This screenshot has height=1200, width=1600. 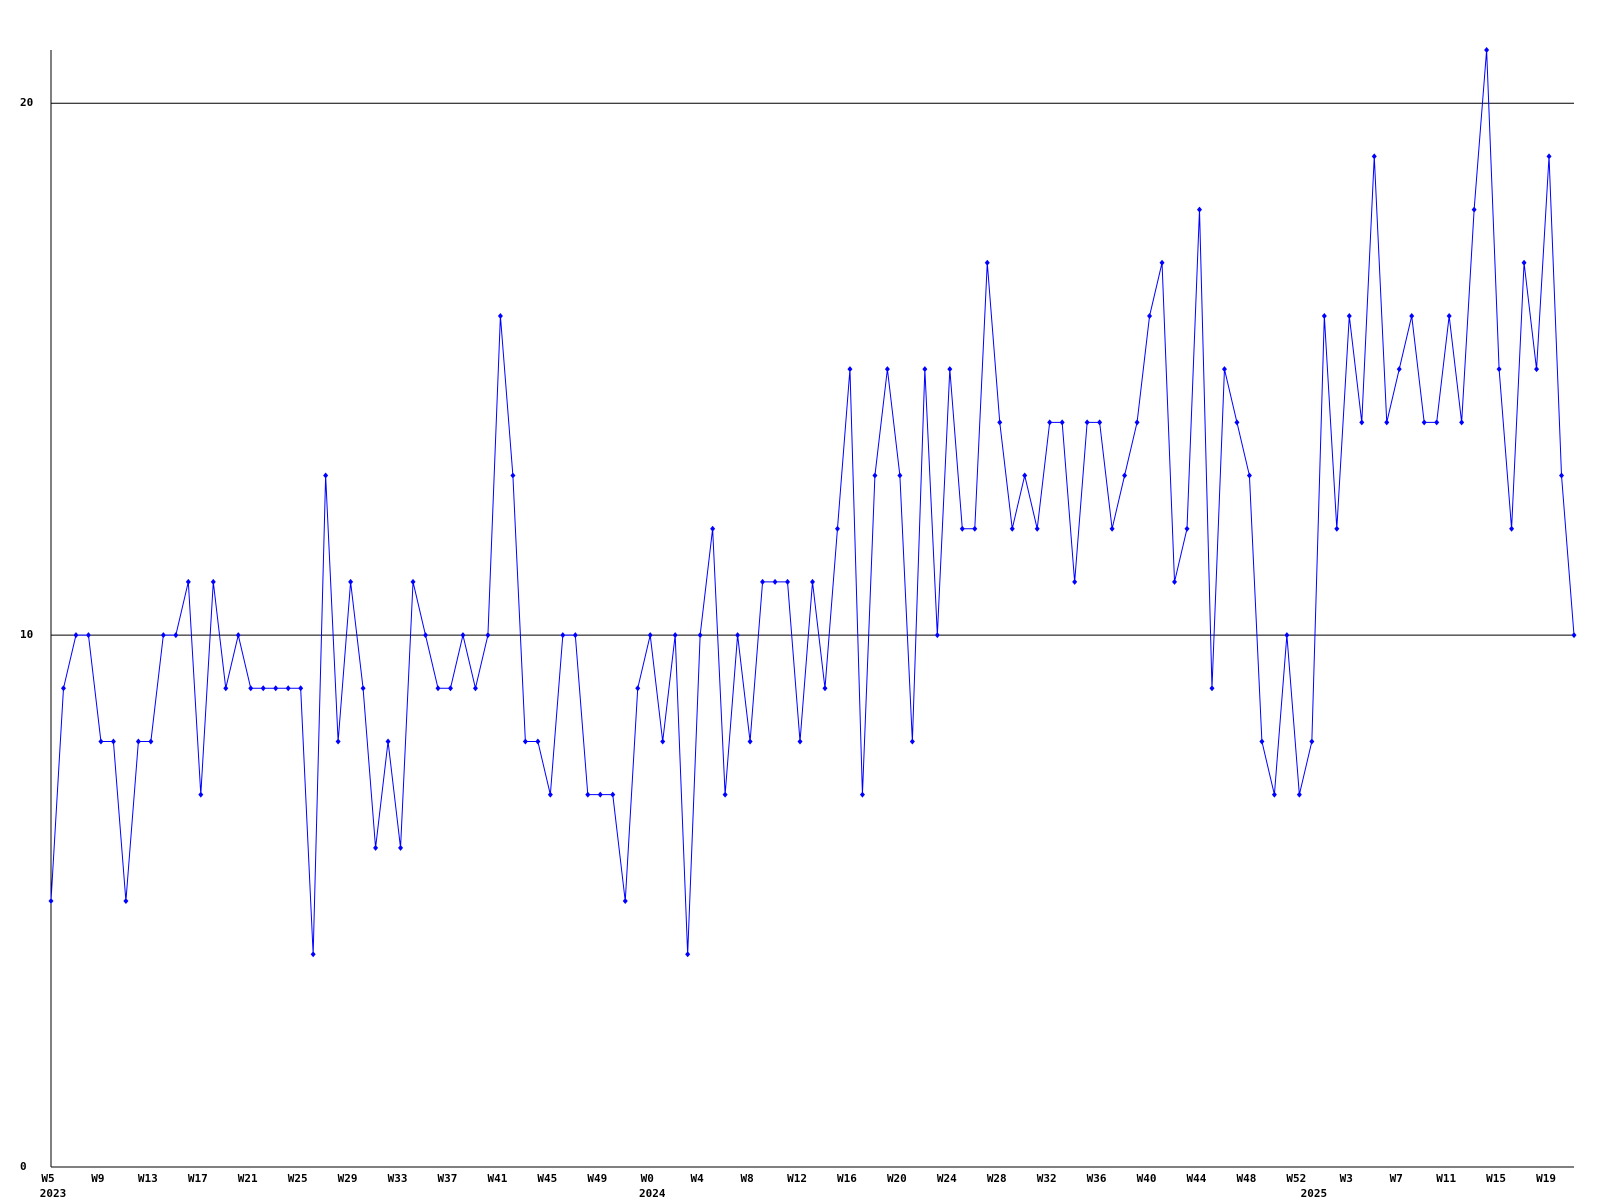 What do you see at coordinates (1496, 1178) in the screenshot?
I see `x-tick-label: W15` at bounding box center [1496, 1178].